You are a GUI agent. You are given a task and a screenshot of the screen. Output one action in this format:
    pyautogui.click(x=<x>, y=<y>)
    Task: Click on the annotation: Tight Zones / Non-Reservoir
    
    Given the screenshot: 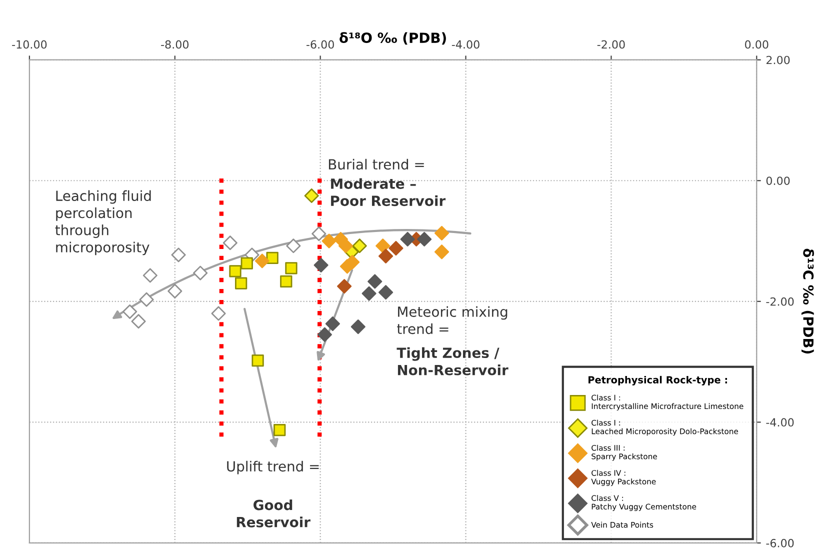 What is the action you would take?
    pyautogui.click(x=452, y=361)
    